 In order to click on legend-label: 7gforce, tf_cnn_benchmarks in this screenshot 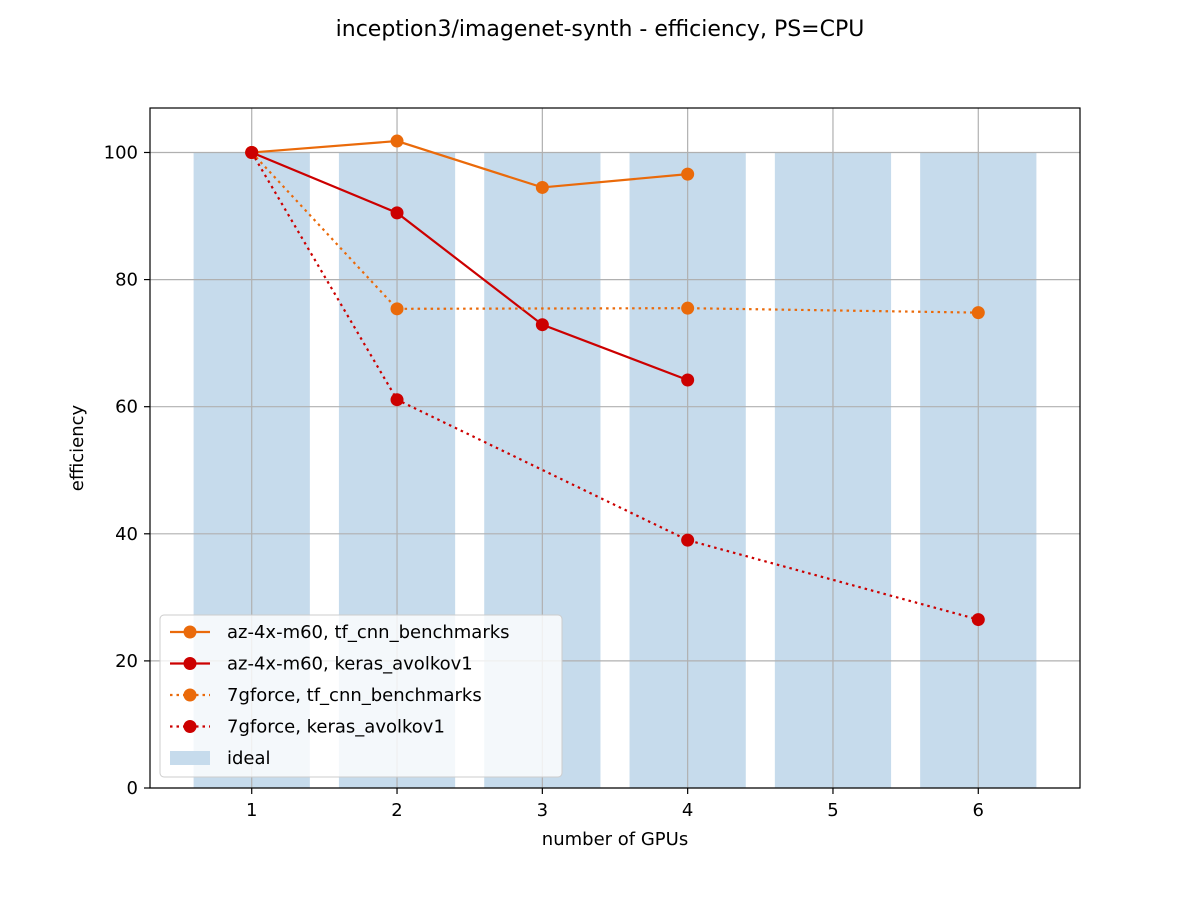, I will do `click(354, 695)`.